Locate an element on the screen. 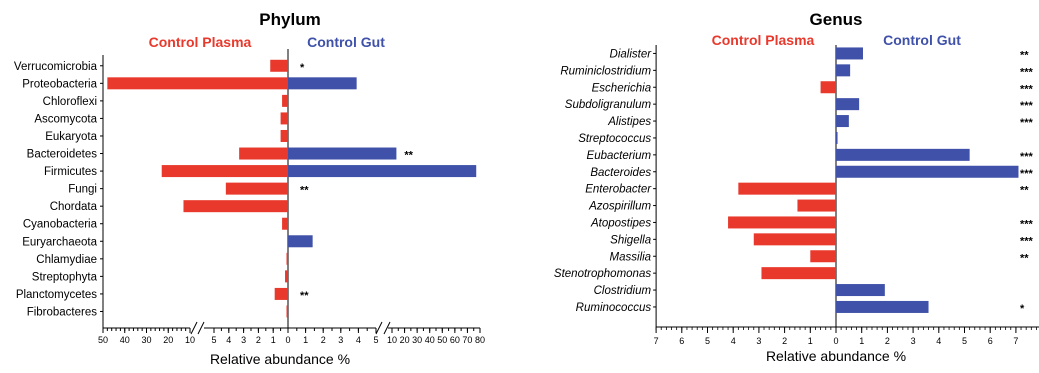 The height and width of the screenshot is (373, 1039). phylum-category-label: Proteobacteria is located at coordinates (59, 84).